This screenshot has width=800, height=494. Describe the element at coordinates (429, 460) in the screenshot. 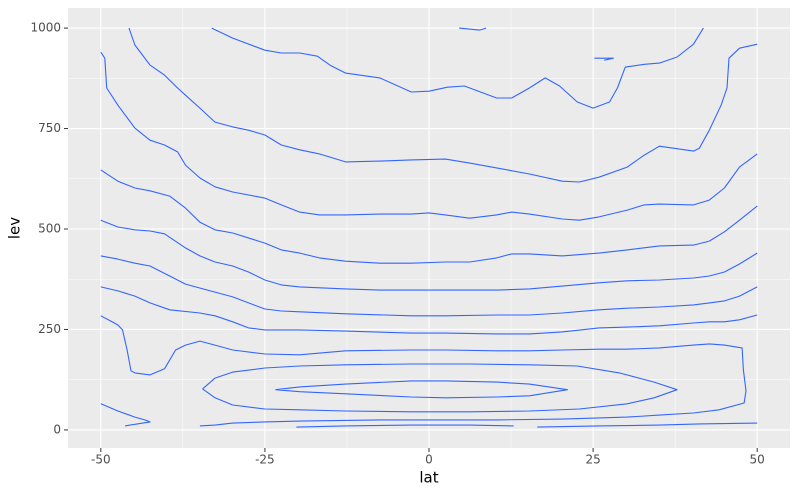

I see `x-tick-label: 0` at that location.